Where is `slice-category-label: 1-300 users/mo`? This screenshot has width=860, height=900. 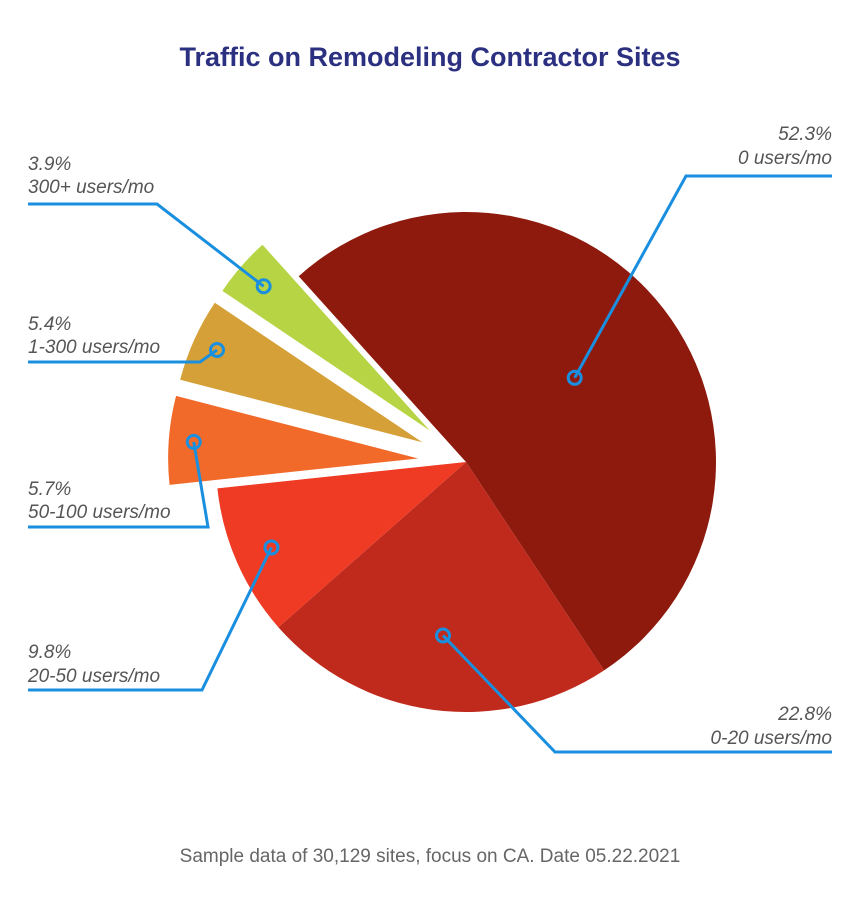
slice-category-label: 1-300 users/mo is located at coordinates (94, 347).